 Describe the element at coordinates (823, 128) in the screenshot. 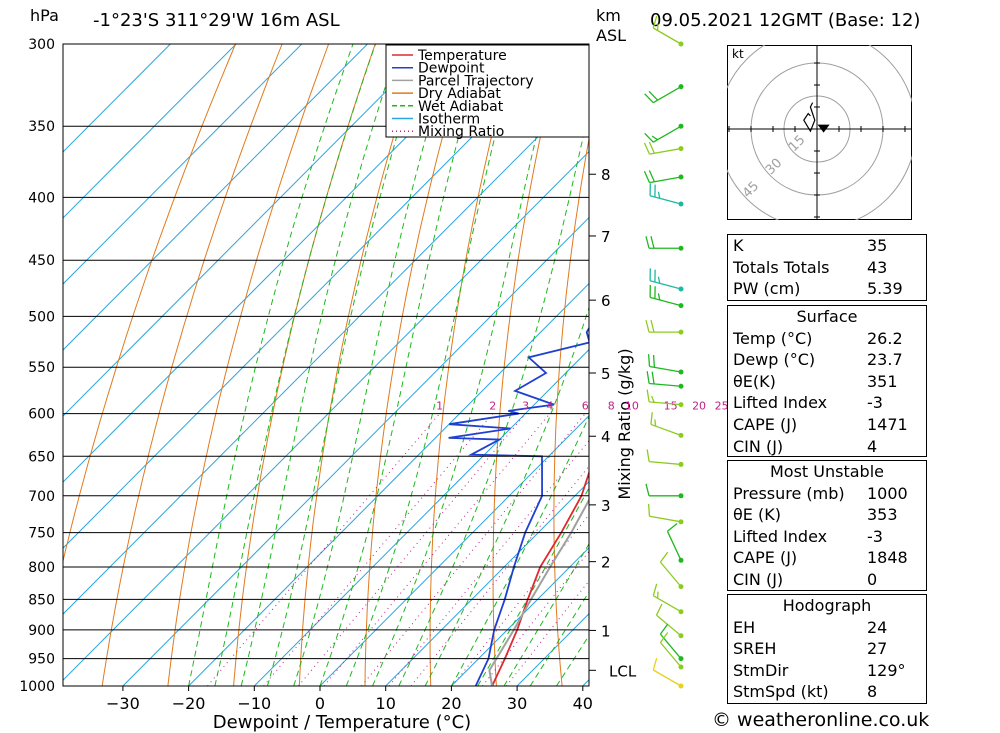

I see `storm-motion-marker` at that location.